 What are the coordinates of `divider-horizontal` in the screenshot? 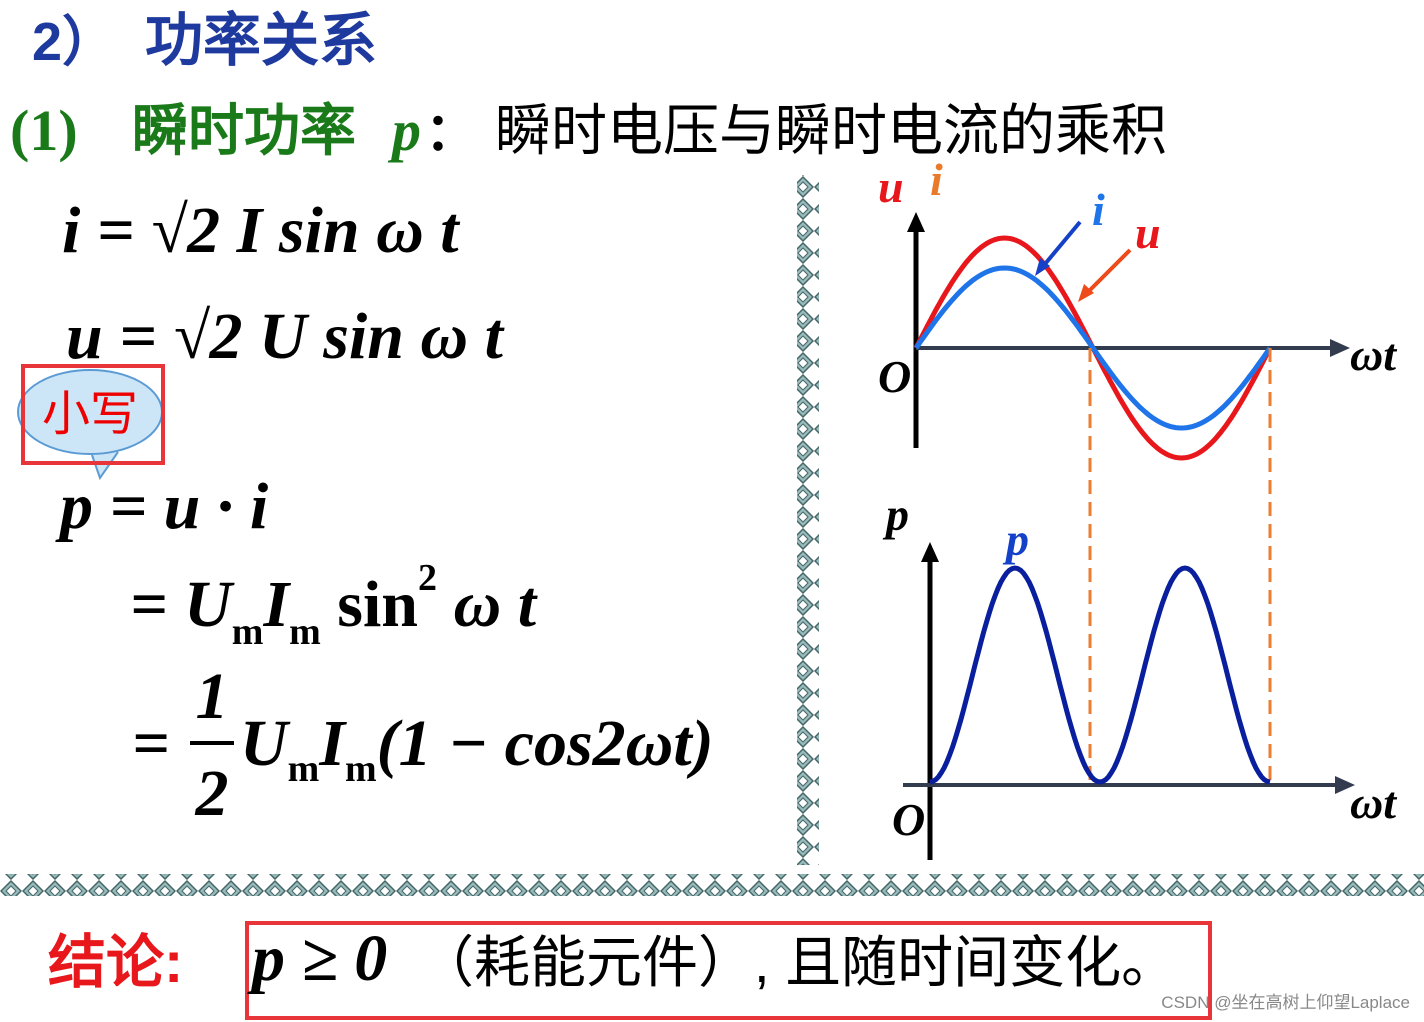 It's located at (712, 885).